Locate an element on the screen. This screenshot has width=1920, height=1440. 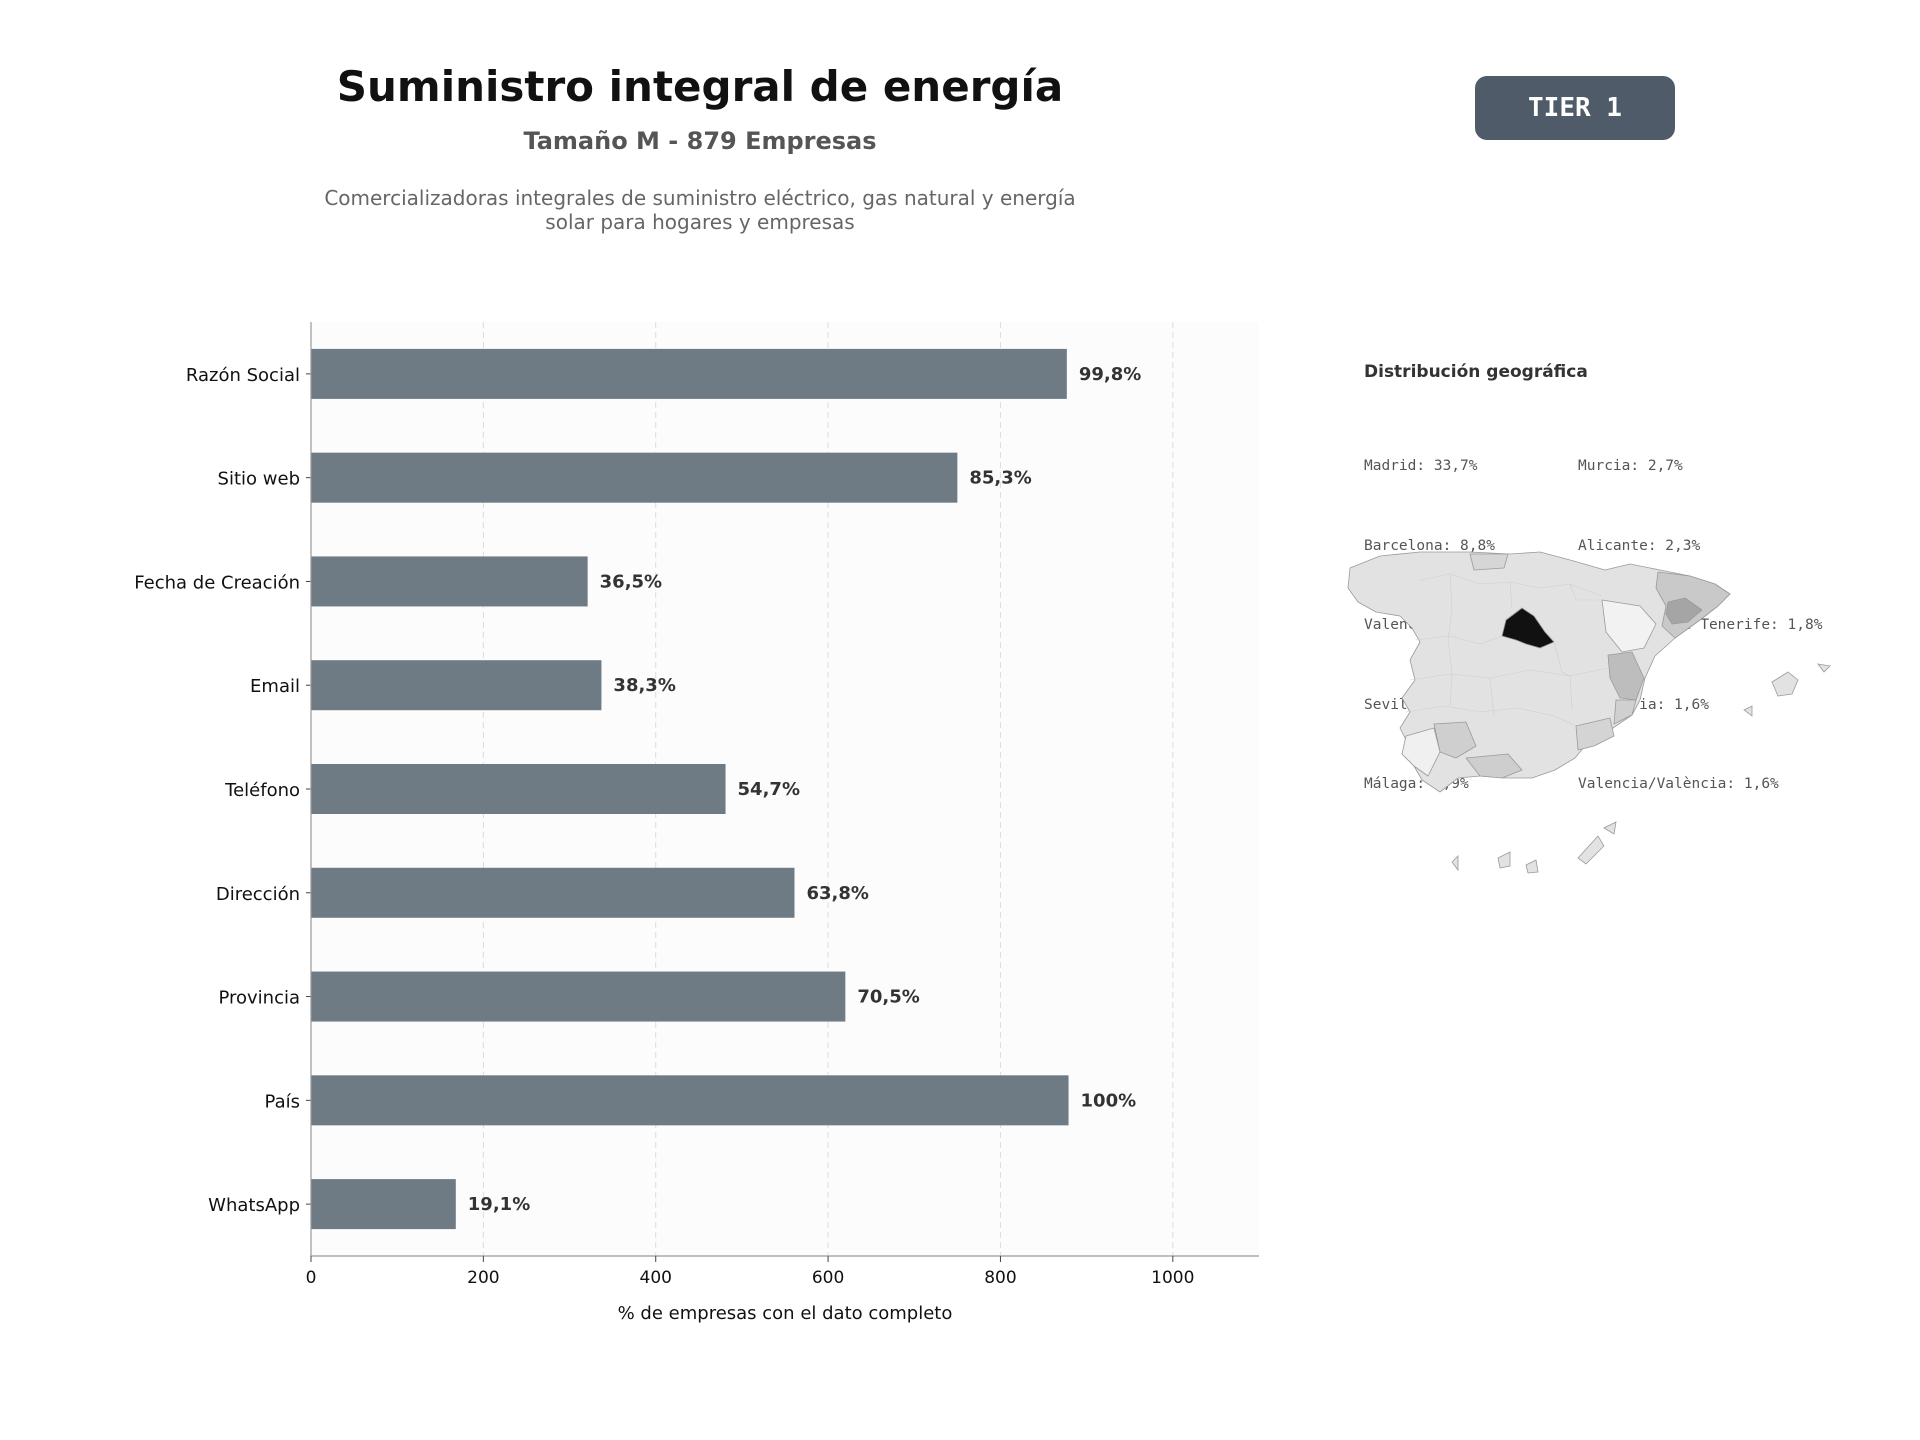
map-region-murcia is located at coordinates (1595, 734).